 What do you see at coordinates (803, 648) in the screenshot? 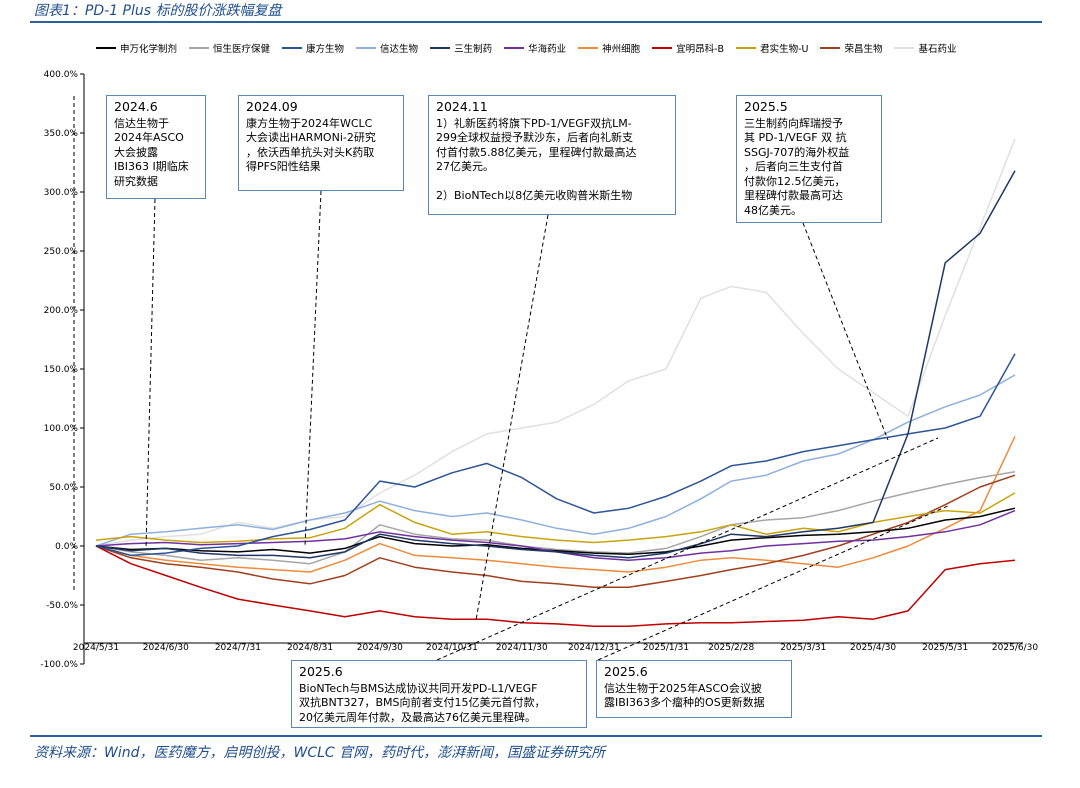
I see `x-tick-label: 2025/3/31` at bounding box center [803, 648].